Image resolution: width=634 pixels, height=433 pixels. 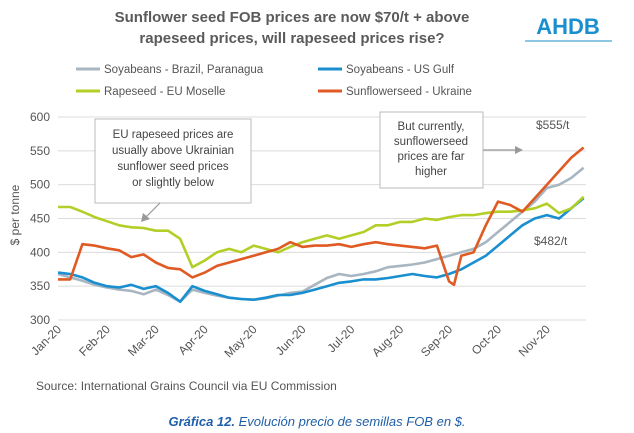 I want to click on annotation-left-arrow, so click(x=152, y=210).